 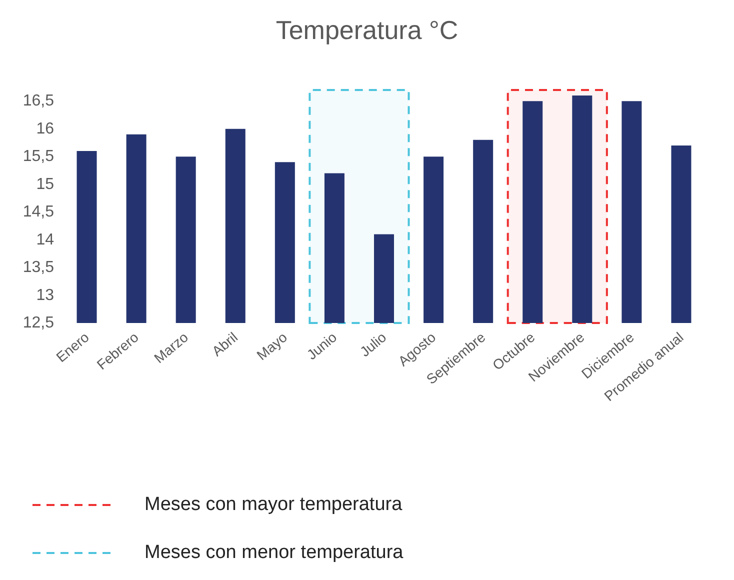 I want to click on y-tick-label: 15,5, so click(x=38, y=157).